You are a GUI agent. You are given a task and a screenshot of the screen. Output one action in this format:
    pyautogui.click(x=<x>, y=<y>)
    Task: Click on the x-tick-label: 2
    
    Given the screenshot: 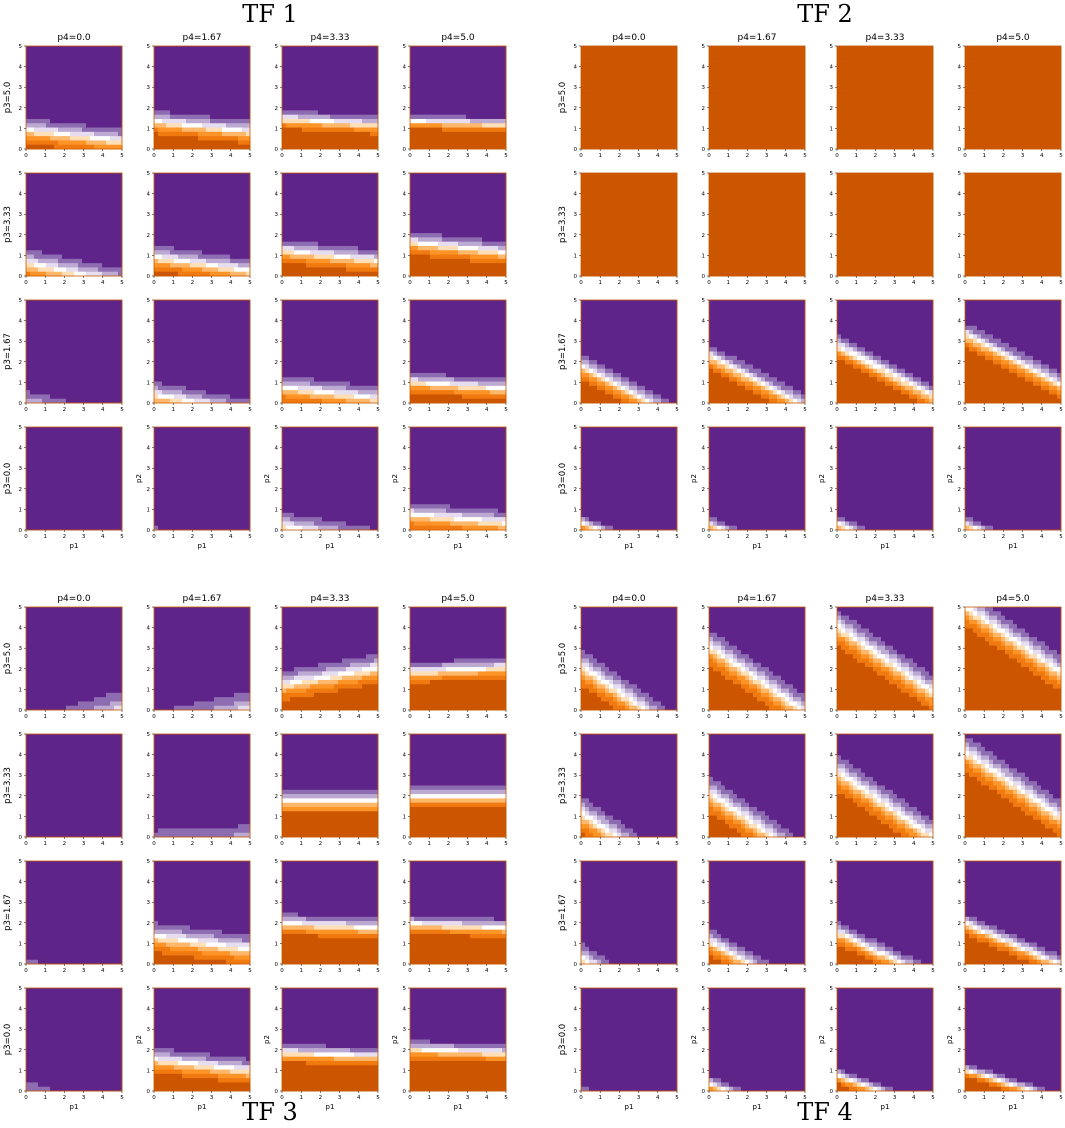 What is the action you would take?
    pyautogui.click(x=321, y=283)
    